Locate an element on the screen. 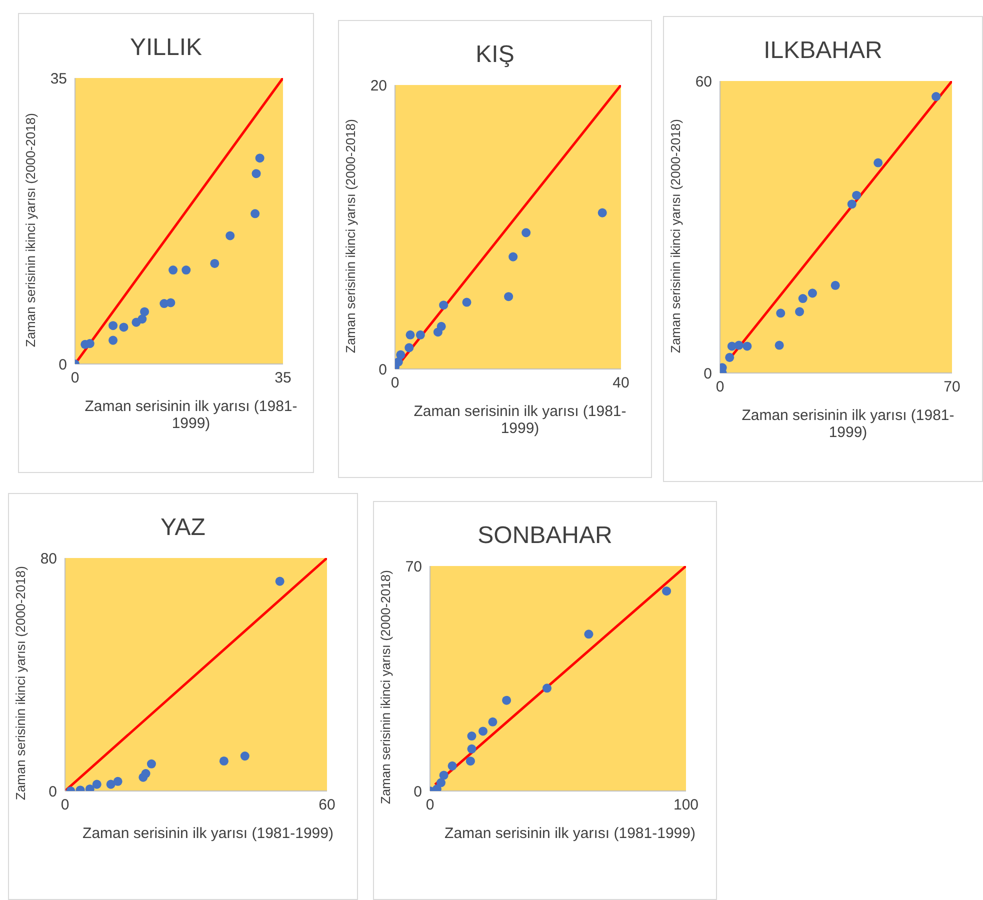 This screenshot has width=983, height=900. y-tick-label: 80 is located at coordinates (48, 559).